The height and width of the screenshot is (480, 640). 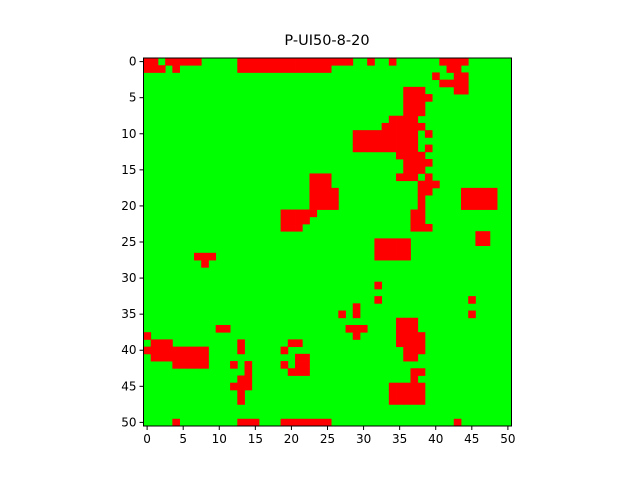 What do you see at coordinates (291, 439) in the screenshot?
I see `x-tick-label: 20` at bounding box center [291, 439].